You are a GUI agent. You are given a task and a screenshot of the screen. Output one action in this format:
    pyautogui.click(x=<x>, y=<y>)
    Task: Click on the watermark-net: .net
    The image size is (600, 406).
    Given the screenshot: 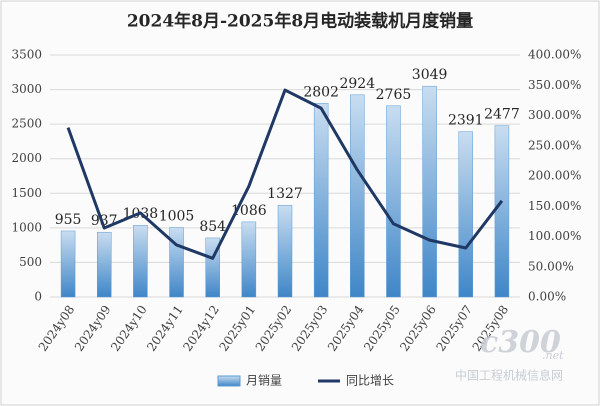 What is the action you would take?
    pyautogui.click(x=553, y=355)
    